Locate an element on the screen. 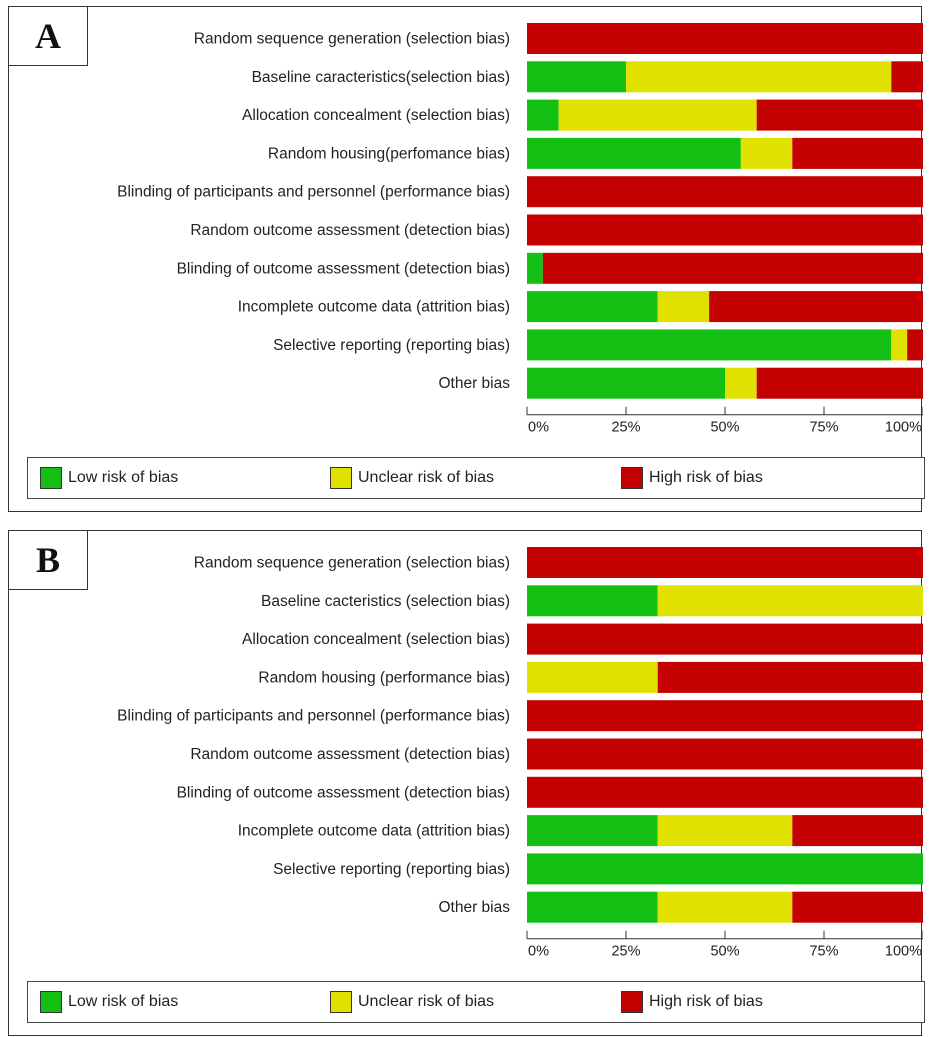 This screenshot has height=1037, width=929. panel-label-b: B is located at coordinates (48, 560).